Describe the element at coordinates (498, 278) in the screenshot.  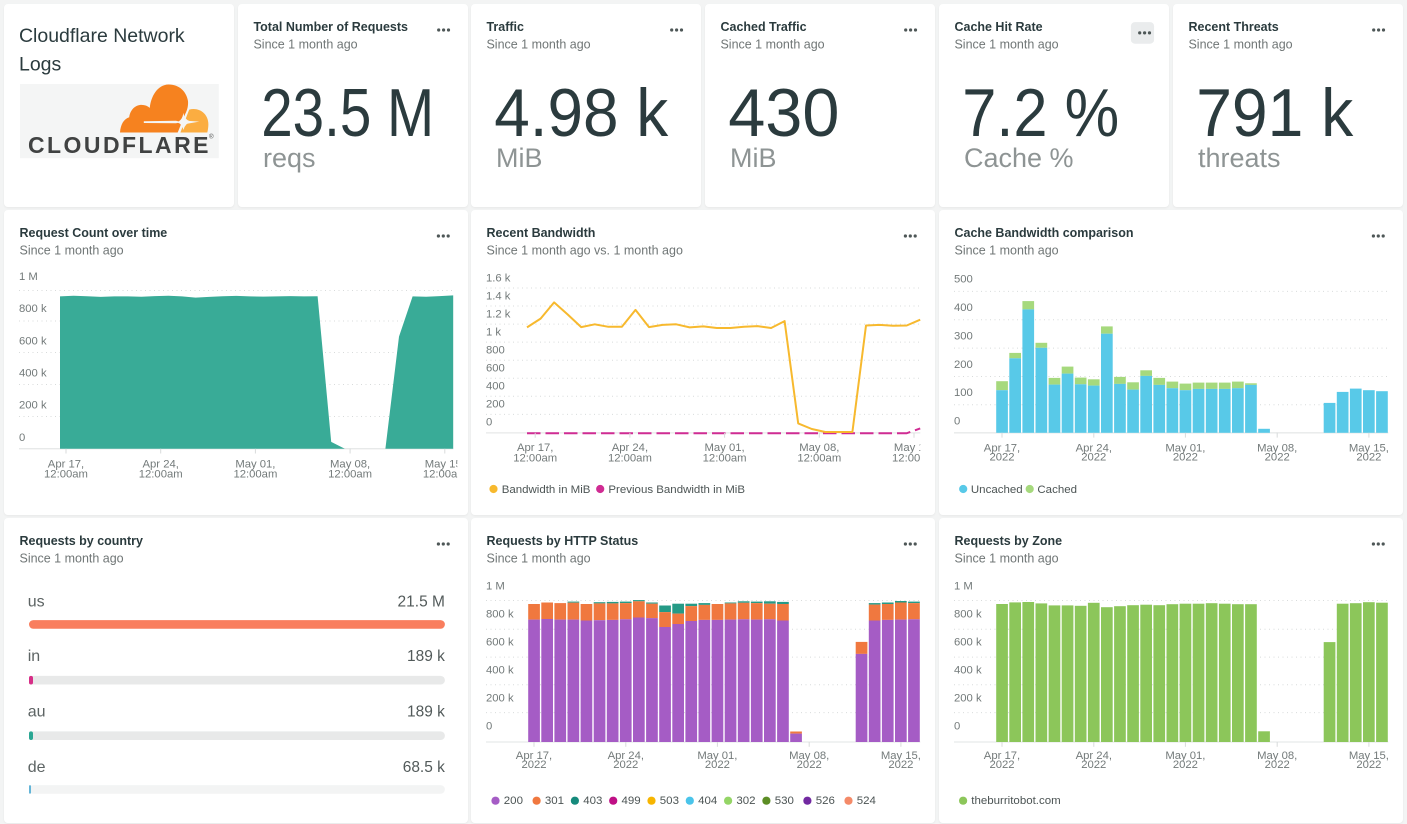
I see `svg-text: 1.6 k` at that location.